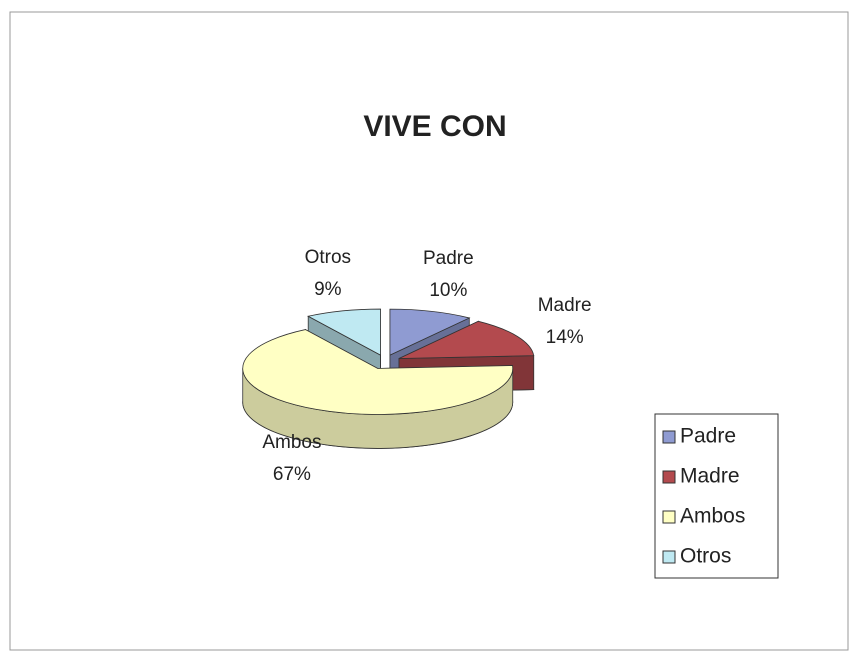  What do you see at coordinates (565, 305) in the screenshot?
I see `slice-category-label: Madre` at bounding box center [565, 305].